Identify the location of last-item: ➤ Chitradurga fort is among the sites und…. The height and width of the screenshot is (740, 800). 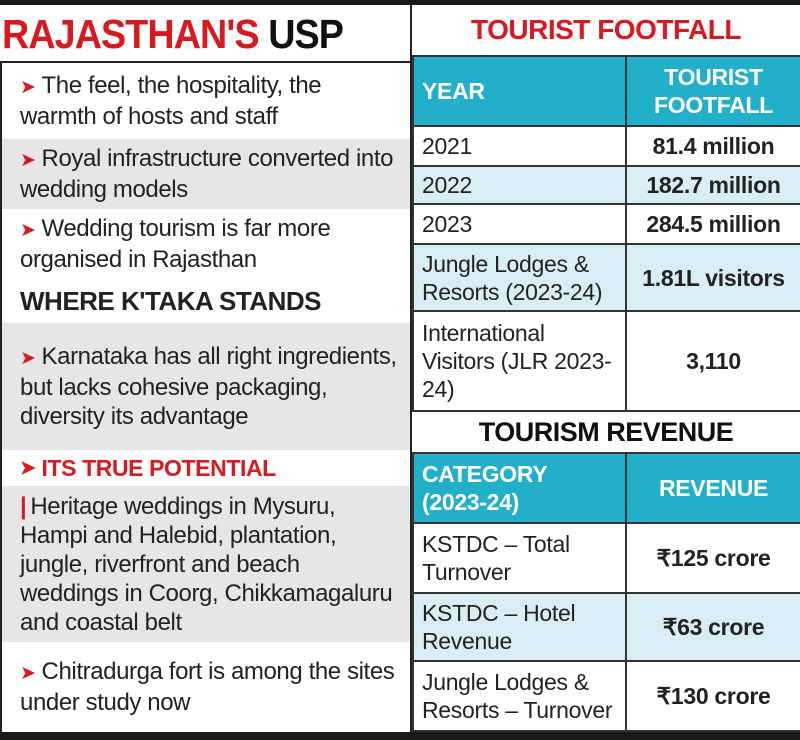
(207, 687).